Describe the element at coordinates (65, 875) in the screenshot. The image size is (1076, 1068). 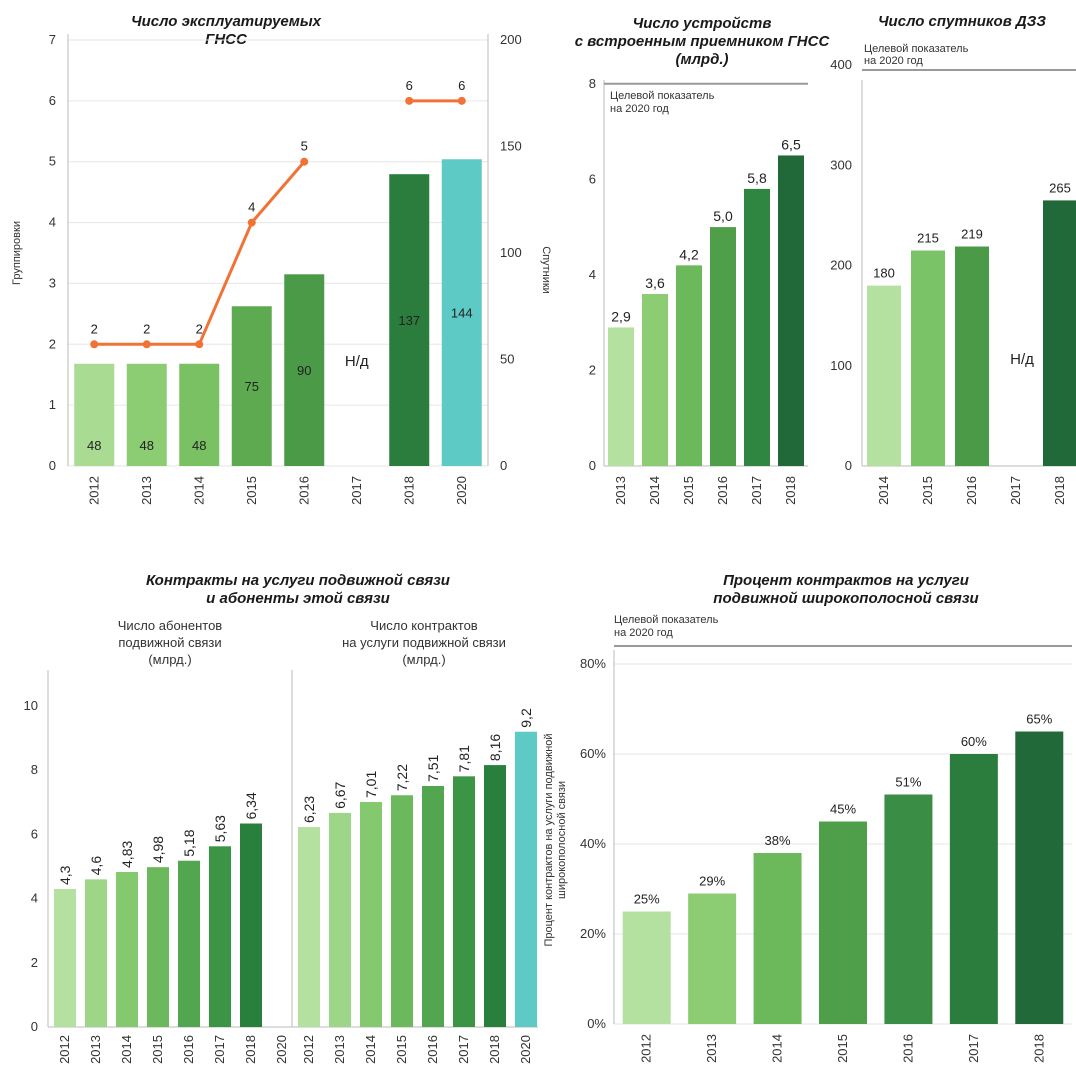
I see `bar-value-label: 4,3` at that location.